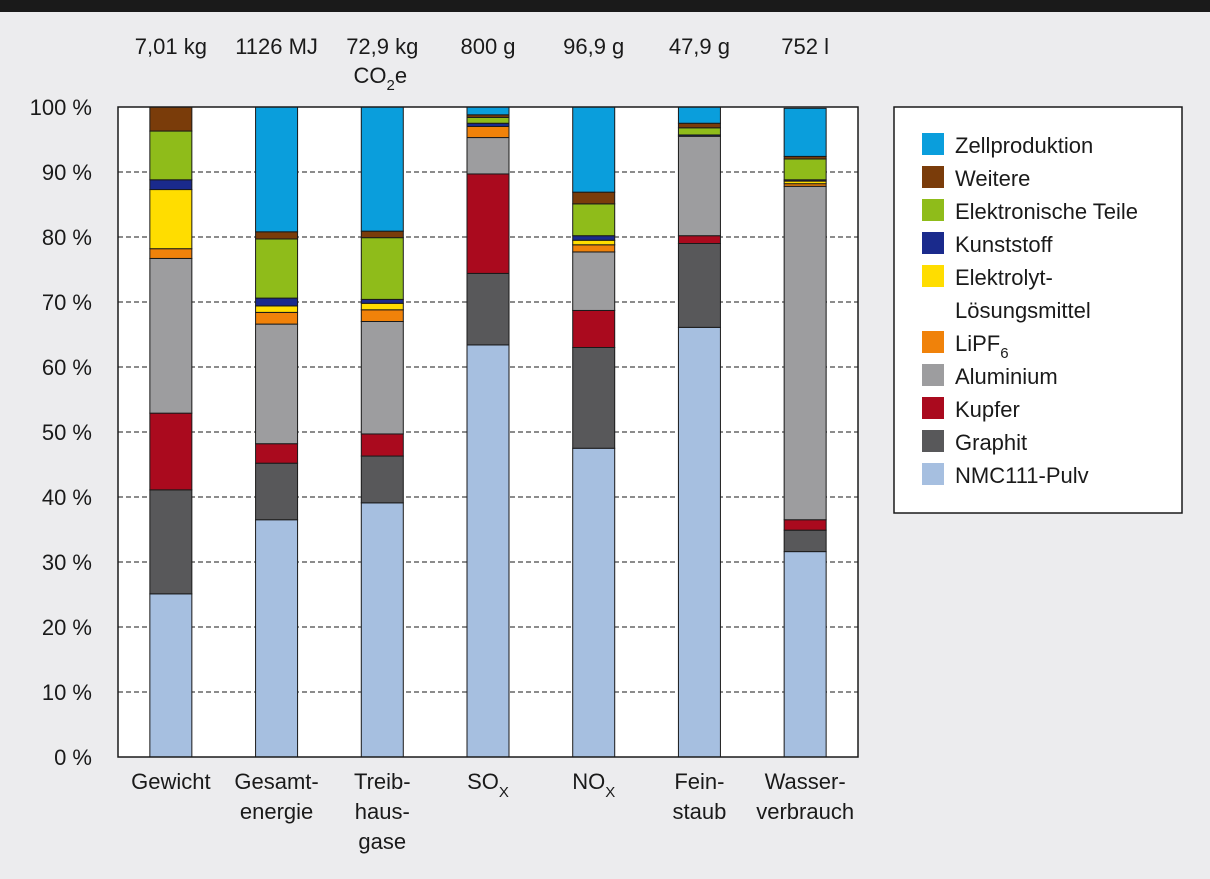 The height and width of the screenshot is (879, 1210). I want to click on x-tick-label: NOX, so click(593, 785).